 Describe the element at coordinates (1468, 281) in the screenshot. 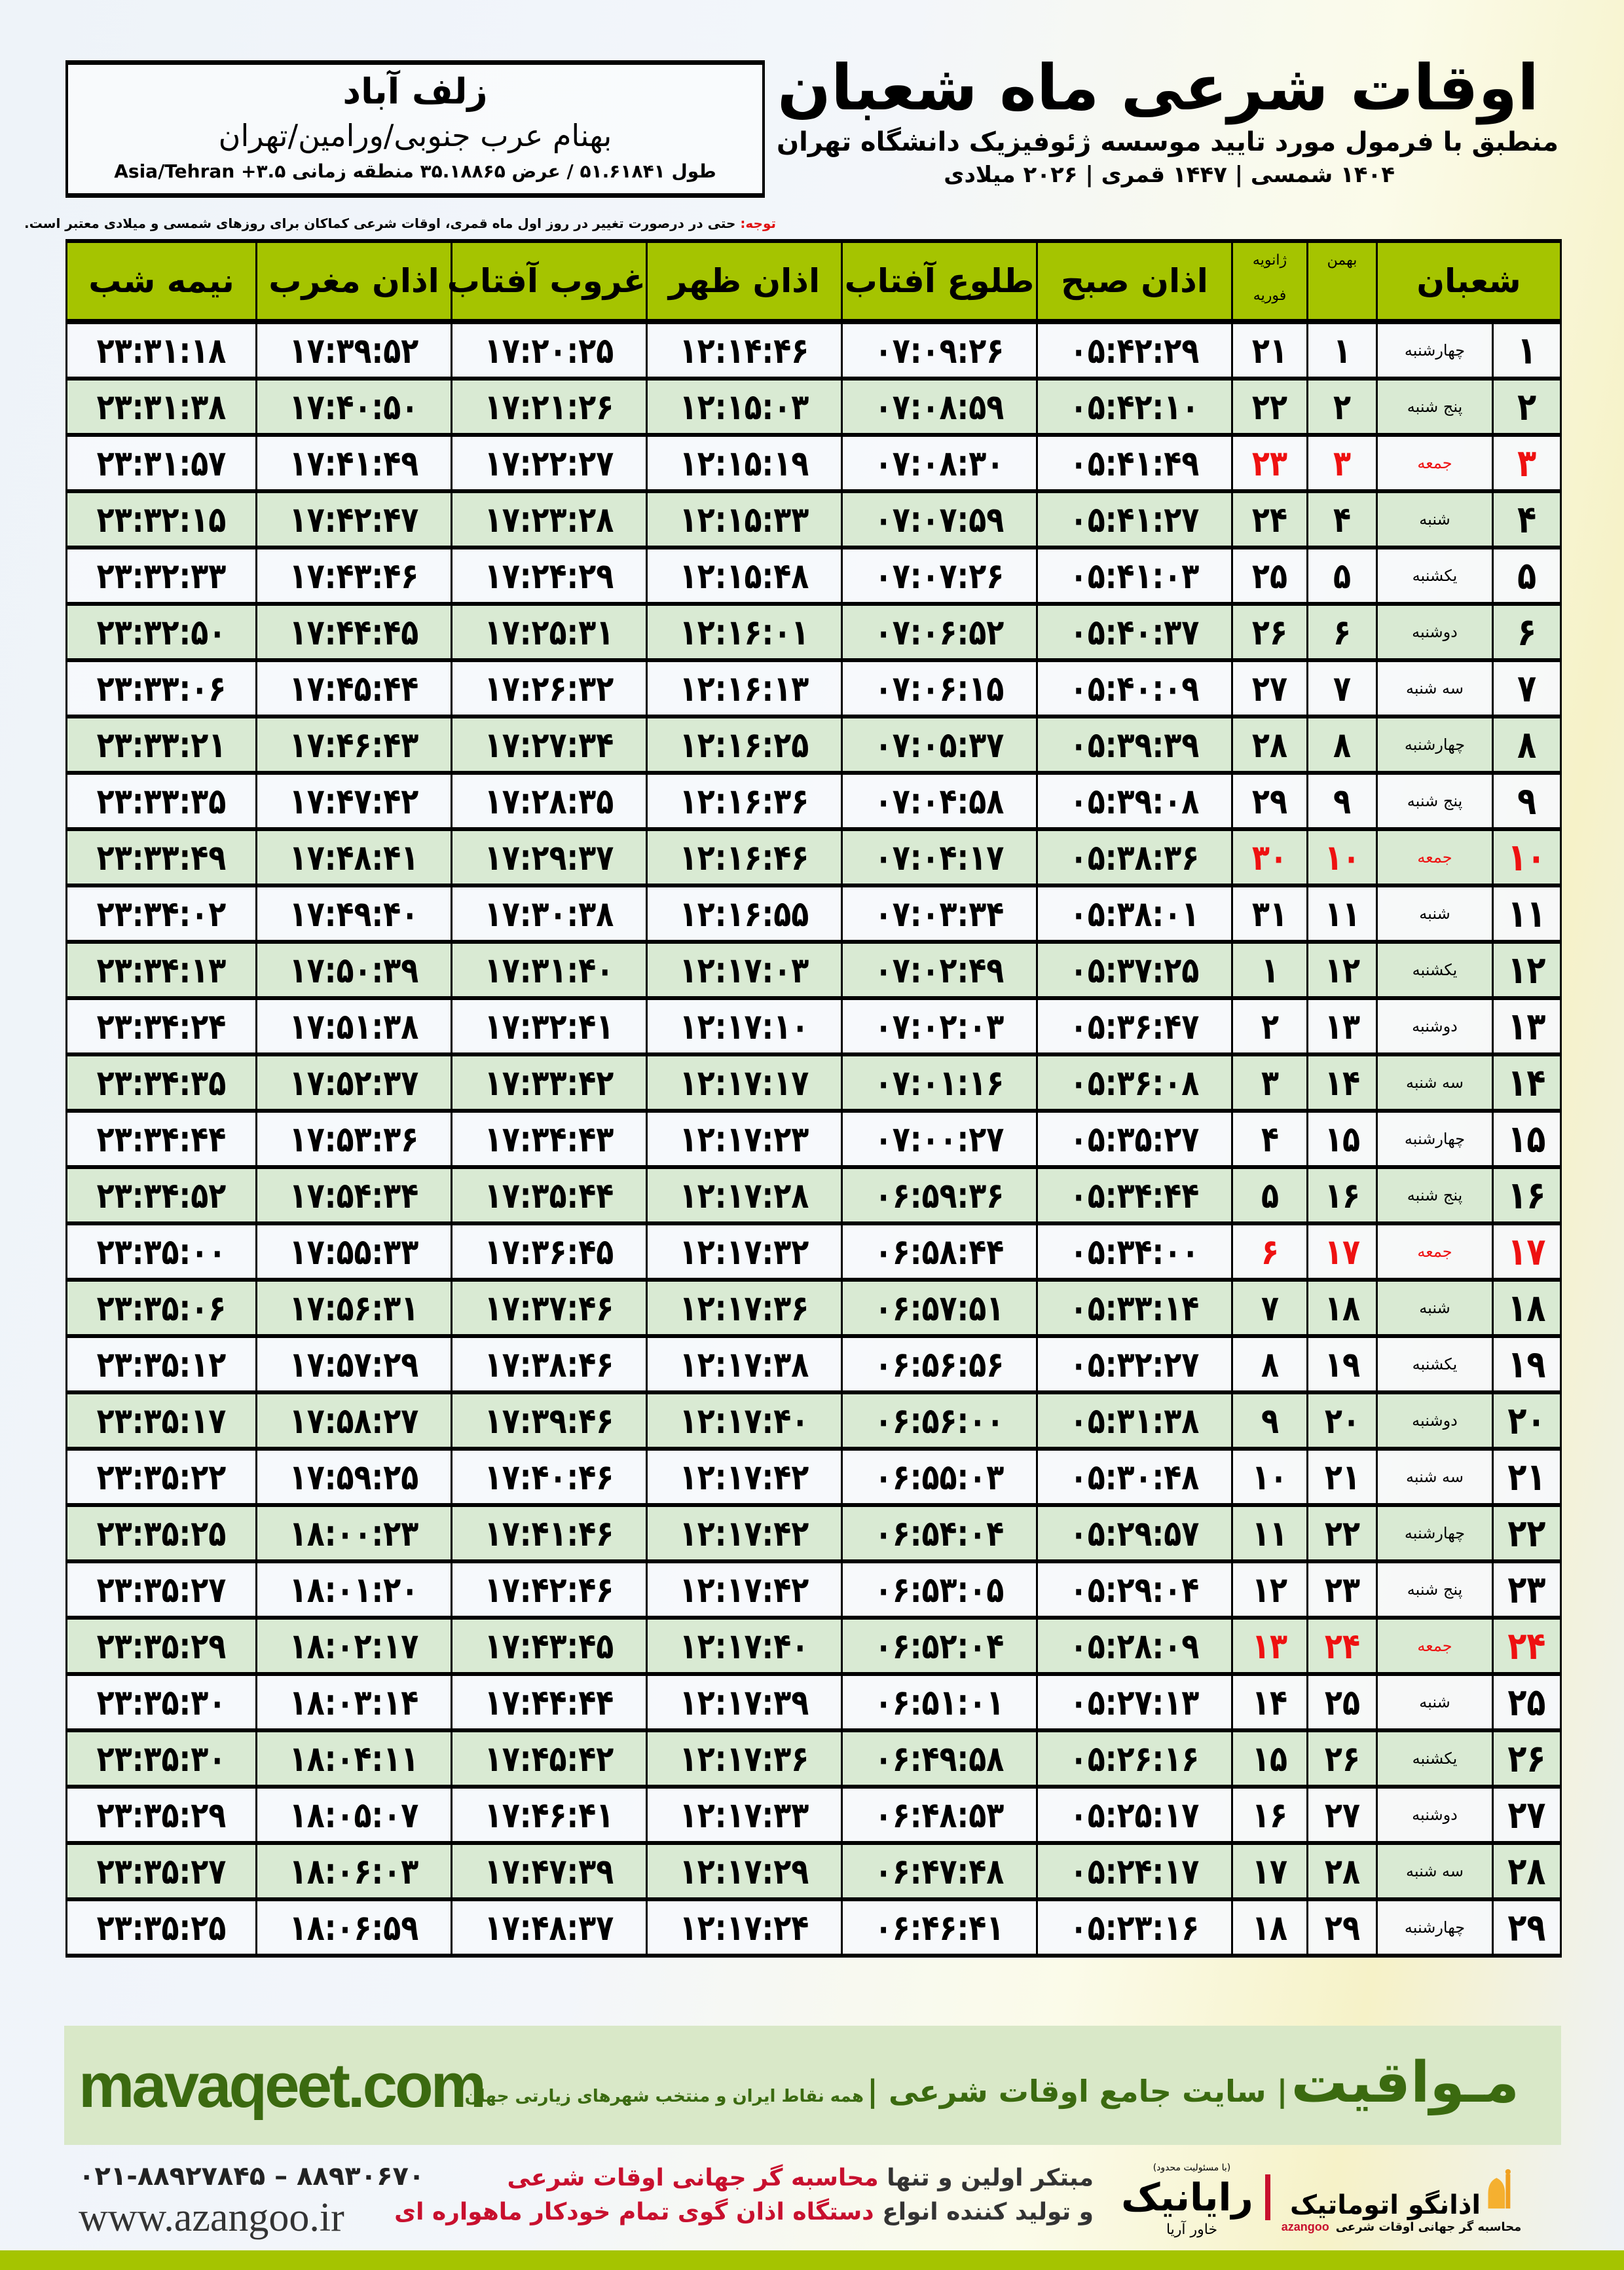

I see `header-shaban: شعبان` at that location.